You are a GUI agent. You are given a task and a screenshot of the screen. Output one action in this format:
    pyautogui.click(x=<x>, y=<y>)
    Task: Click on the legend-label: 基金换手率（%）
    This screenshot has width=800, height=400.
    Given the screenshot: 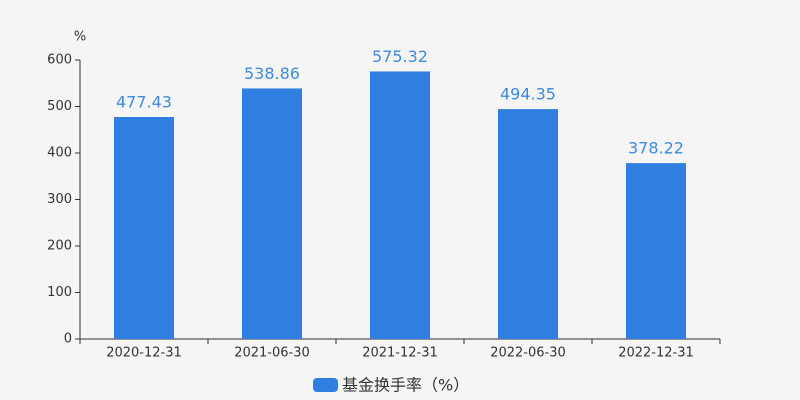 What is the action you would take?
    pyautogui.click(x=405, y=385)
    